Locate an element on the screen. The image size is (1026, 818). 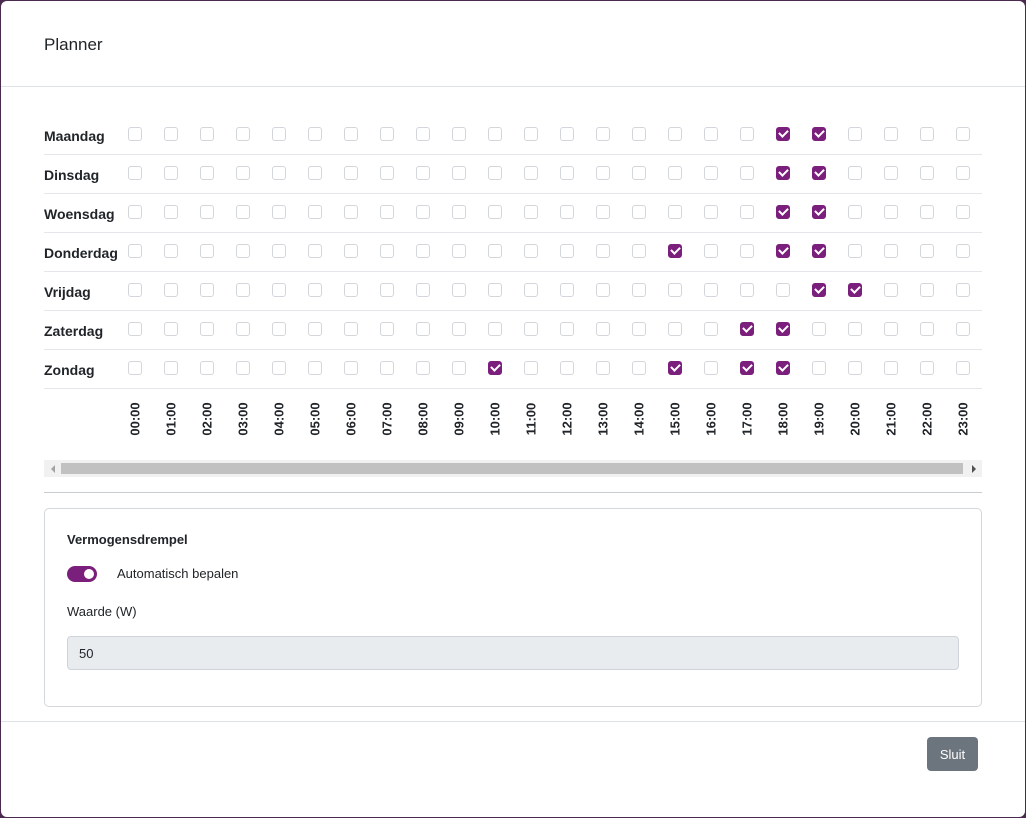
close-button: Sluit is located at coordinates (952, 754).